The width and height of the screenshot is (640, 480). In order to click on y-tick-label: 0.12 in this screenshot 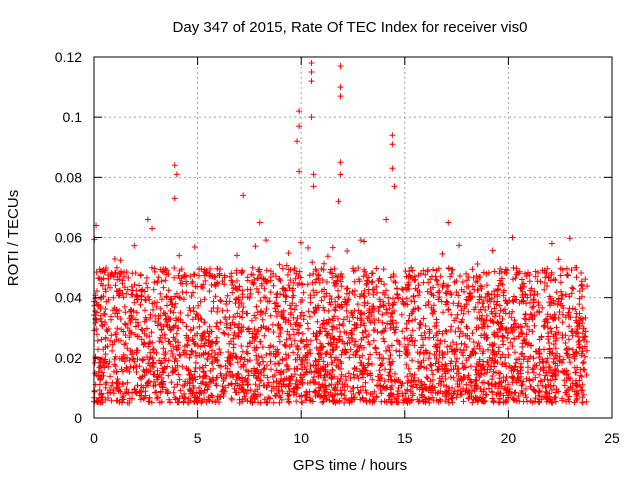, I will do `click(68, 57)`.